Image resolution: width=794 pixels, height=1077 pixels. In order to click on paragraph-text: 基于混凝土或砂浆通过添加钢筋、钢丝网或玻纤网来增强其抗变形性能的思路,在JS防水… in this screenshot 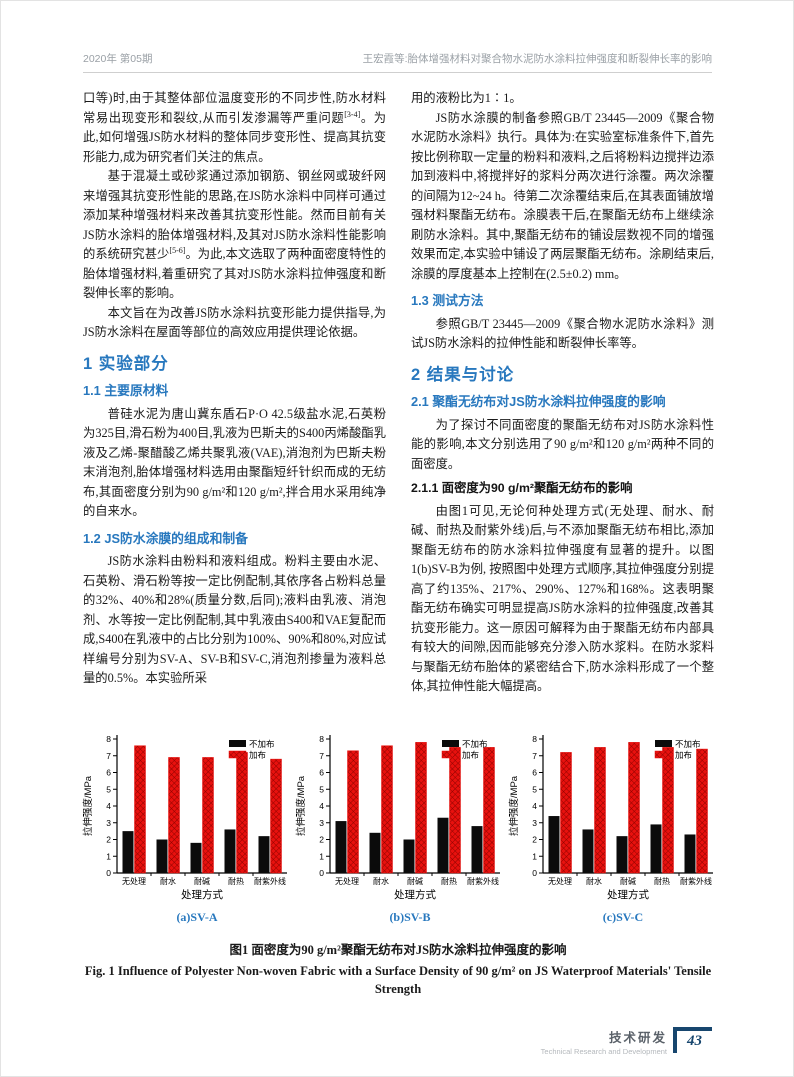, I will do `click(234, 215)`.